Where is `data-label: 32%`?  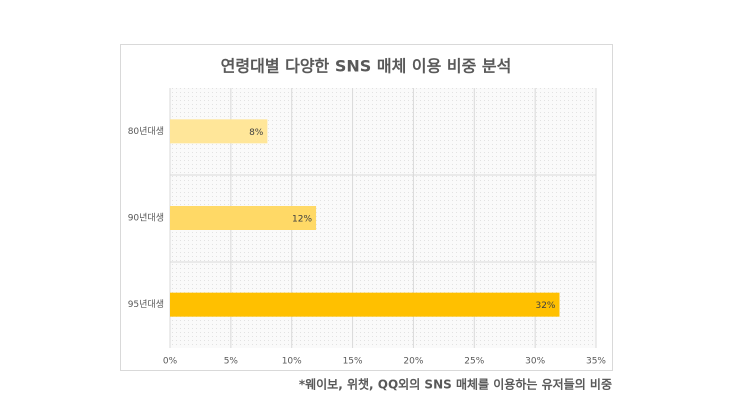 data-label: 32% is located at coordinates (545, 306).